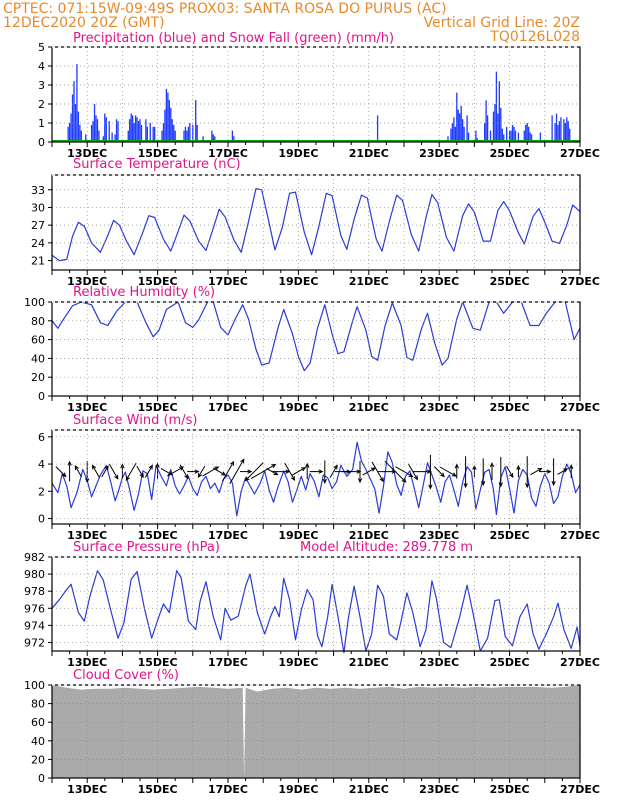  Describe the element at coordinates (38, 225) in the screenshot. I see `y-tick-label: 27` at that location.